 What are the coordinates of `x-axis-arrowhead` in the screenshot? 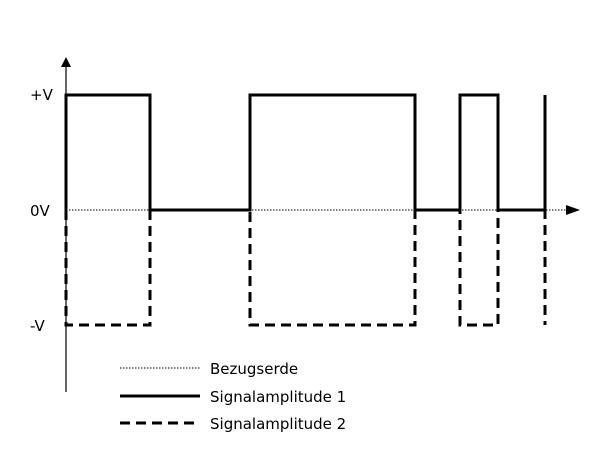 It's located at (573, 210).